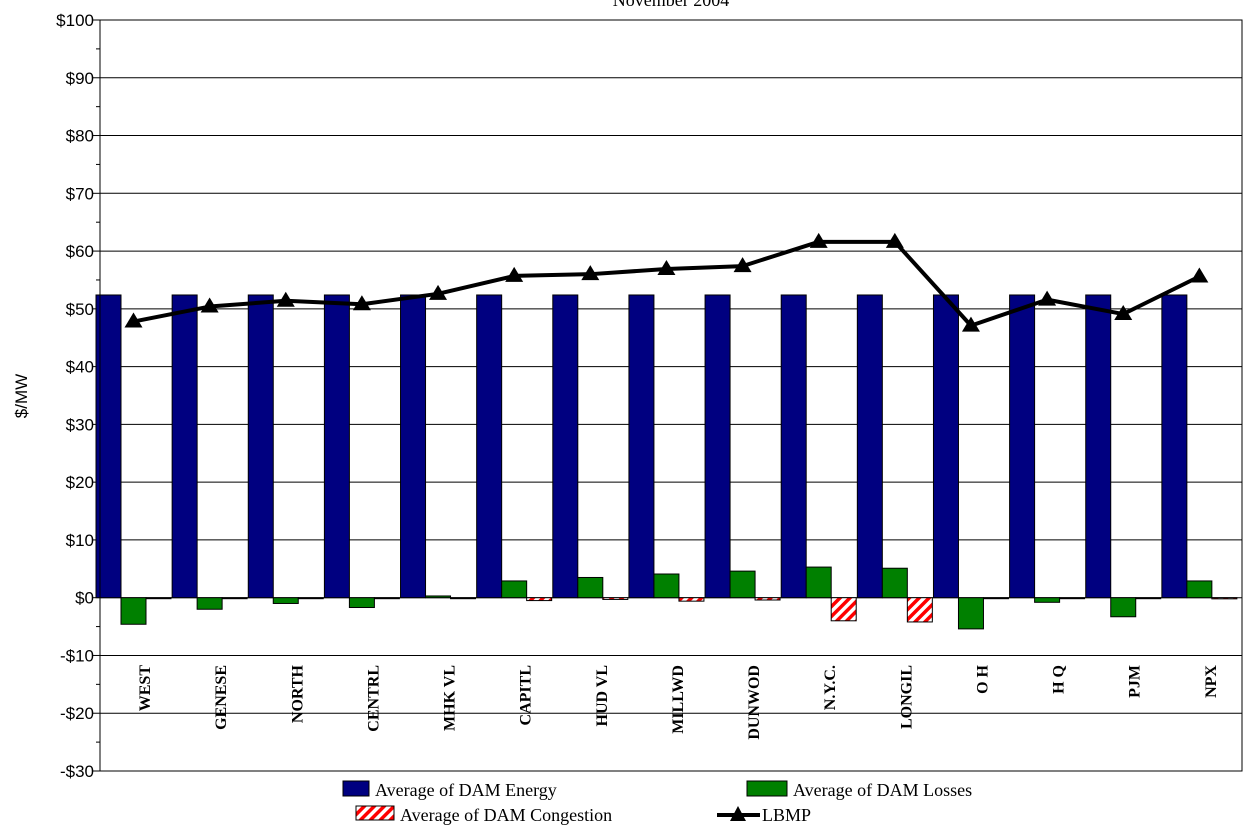  I want to click on y-tick-label: $40, so click(80, 367).